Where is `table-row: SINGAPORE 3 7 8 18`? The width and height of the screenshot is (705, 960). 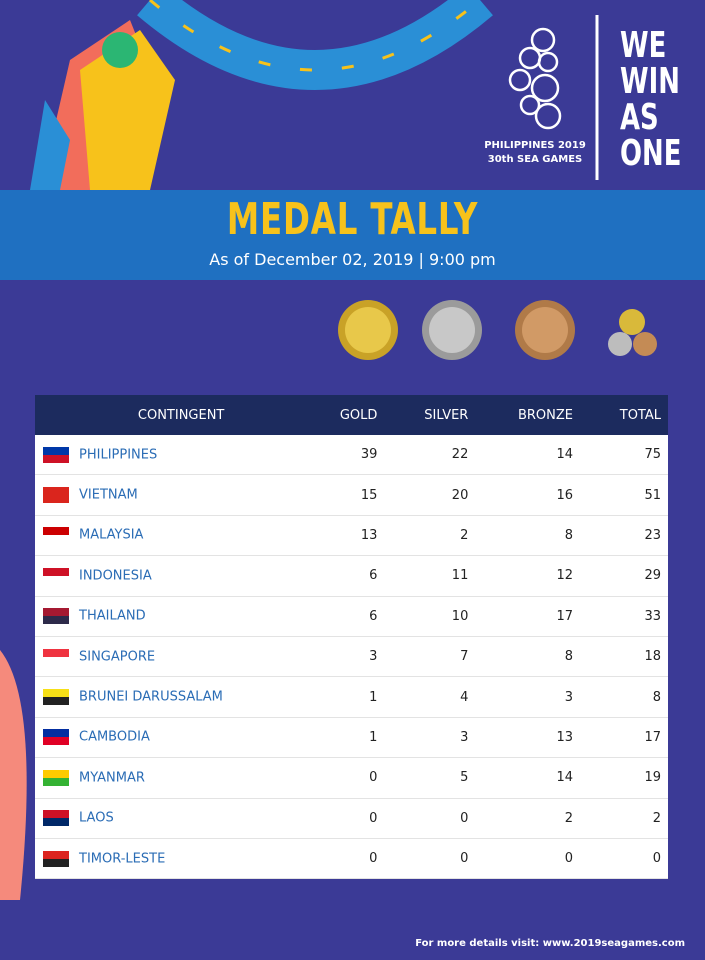 table-row: SINGAPORE 3 7 8 18 is located at coordinates (351, 657).